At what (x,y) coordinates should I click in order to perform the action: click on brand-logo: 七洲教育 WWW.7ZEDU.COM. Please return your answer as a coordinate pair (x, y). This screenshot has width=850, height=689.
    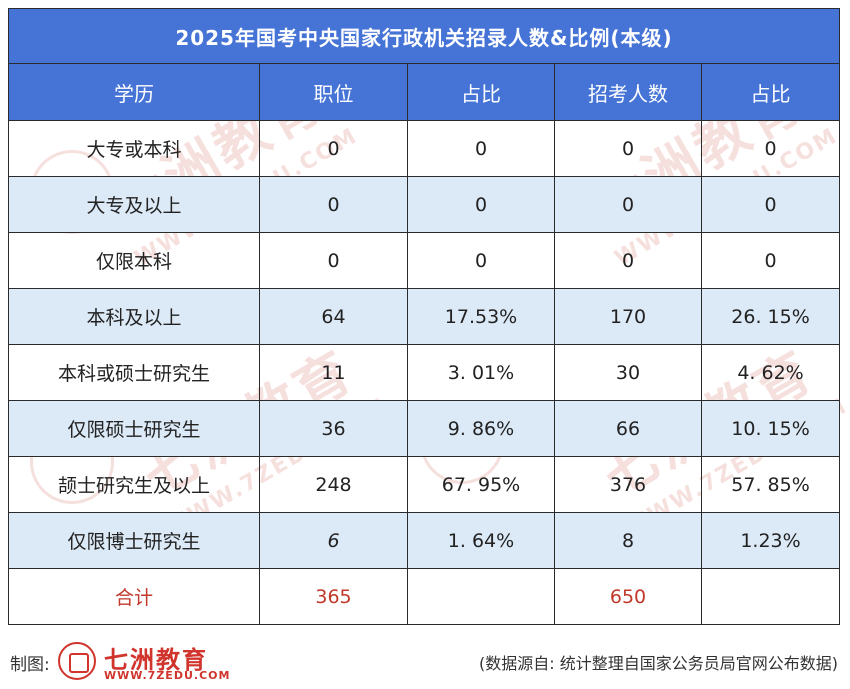
    Looking at the image, I should click on (145, 662).